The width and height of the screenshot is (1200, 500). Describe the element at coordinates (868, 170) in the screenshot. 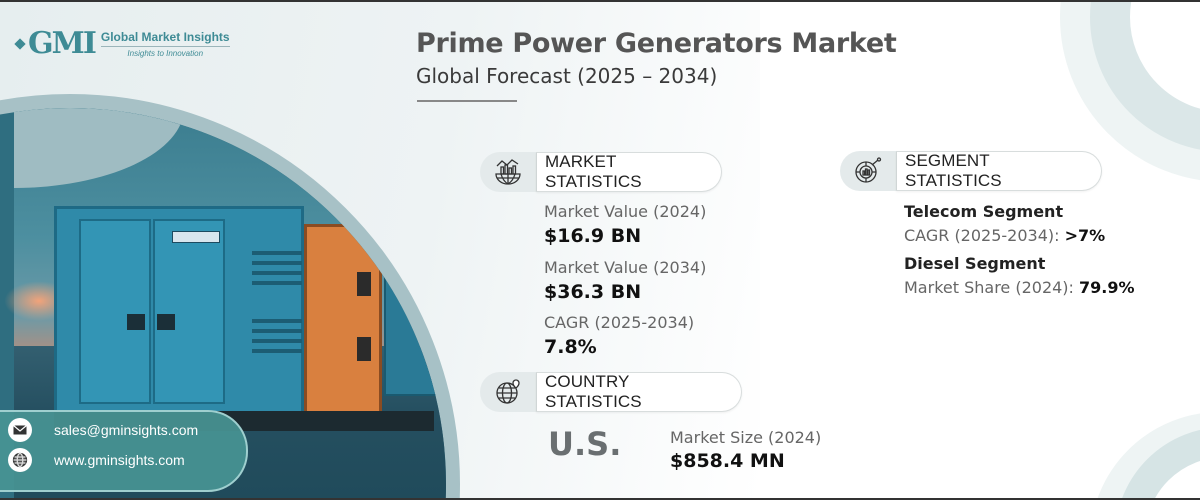

I see `pie-chart-target-icon` at that location.